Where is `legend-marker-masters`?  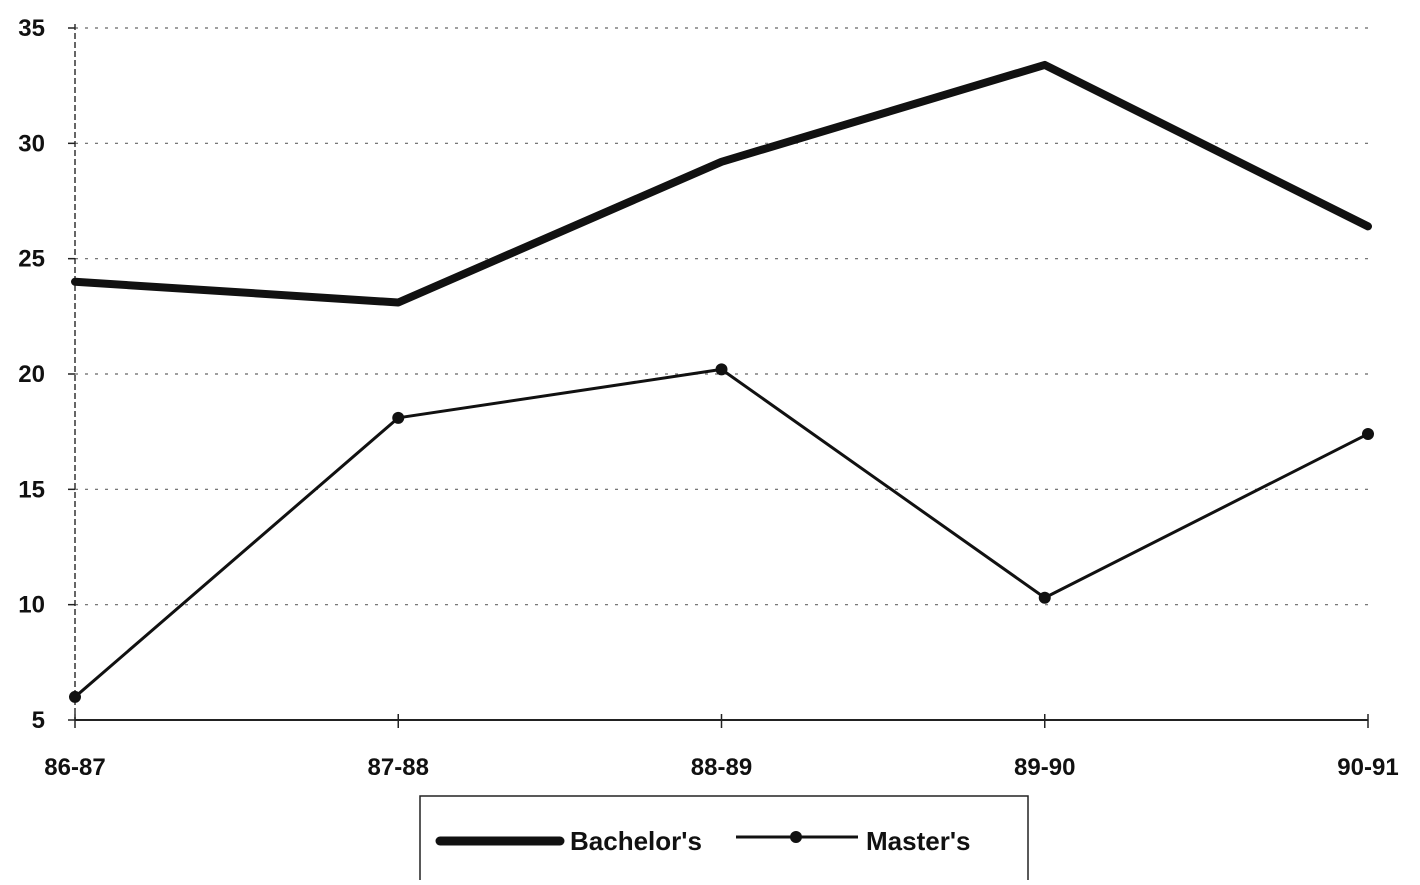 legend-marker-masters is located at coordinates (796, 837).